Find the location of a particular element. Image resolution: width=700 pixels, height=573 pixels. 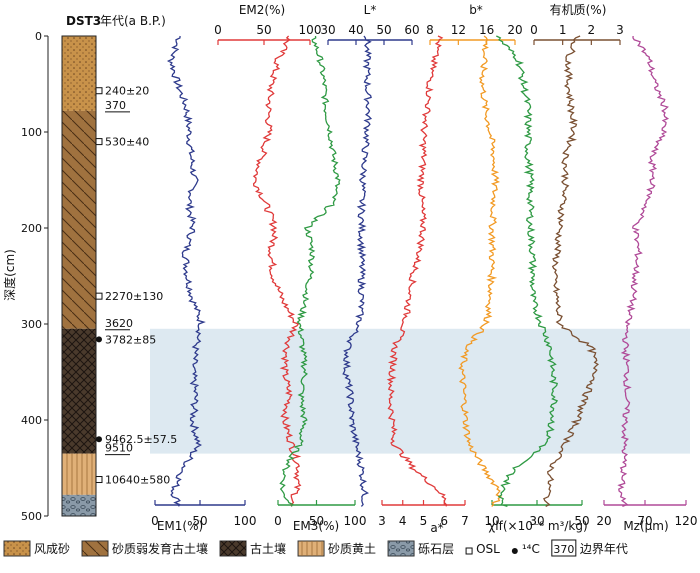

core-name: DST3 is located at coordinates (83, 21).